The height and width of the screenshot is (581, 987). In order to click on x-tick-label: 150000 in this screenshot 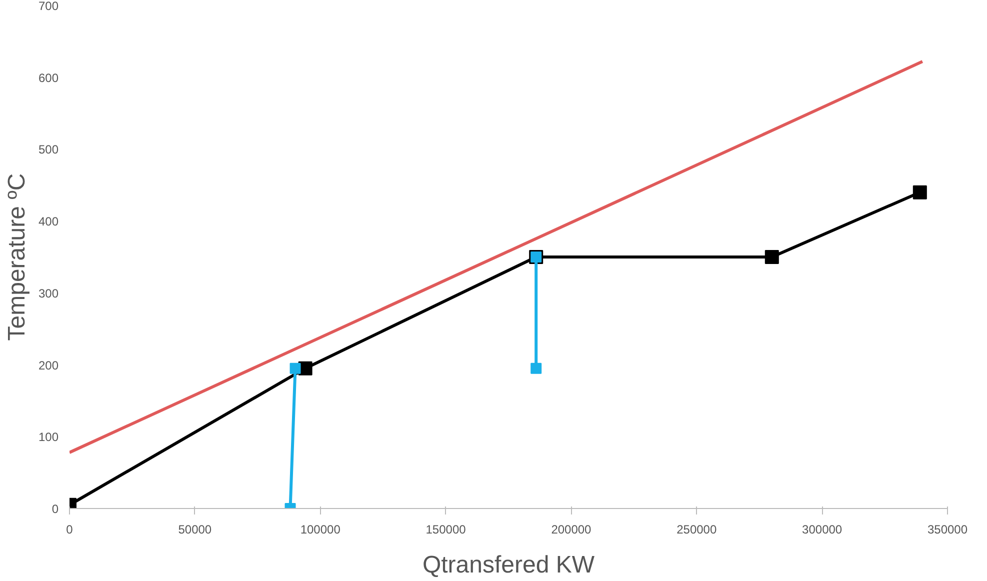, I will do `click(446, 529)`.